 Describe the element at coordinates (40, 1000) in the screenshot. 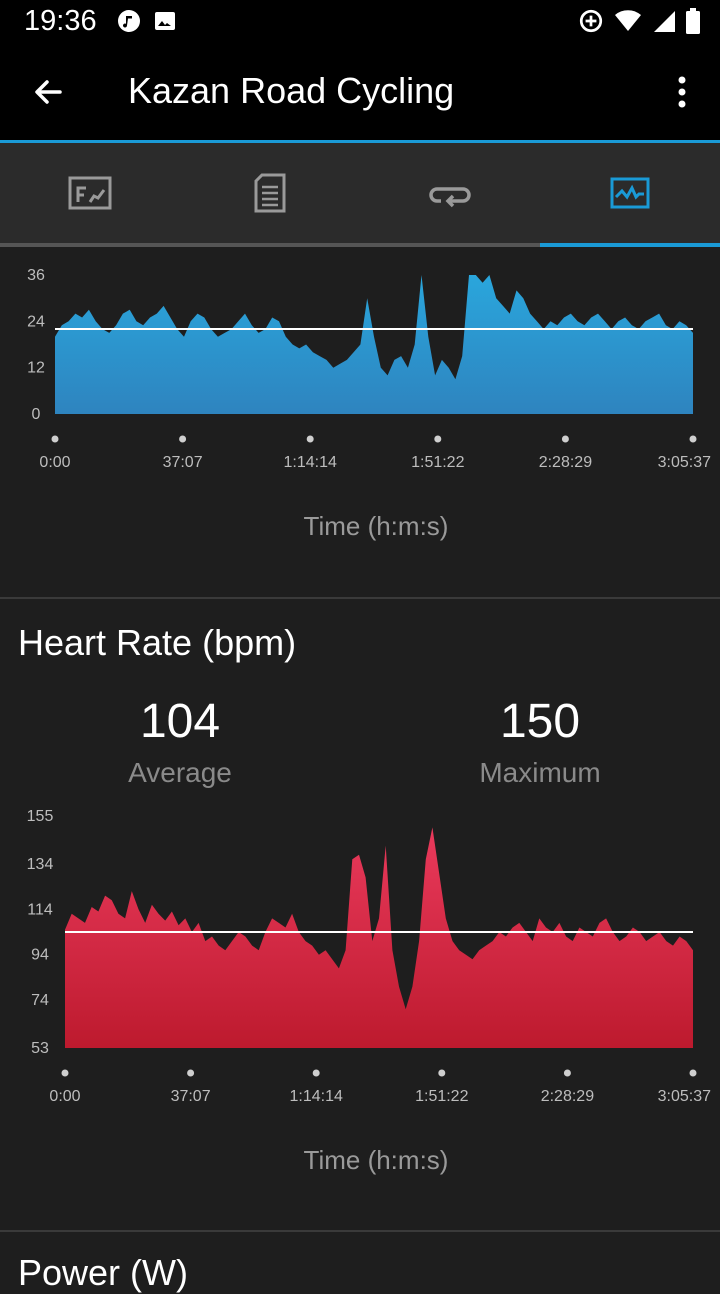

I see `y-tick-label: 74` at that location.